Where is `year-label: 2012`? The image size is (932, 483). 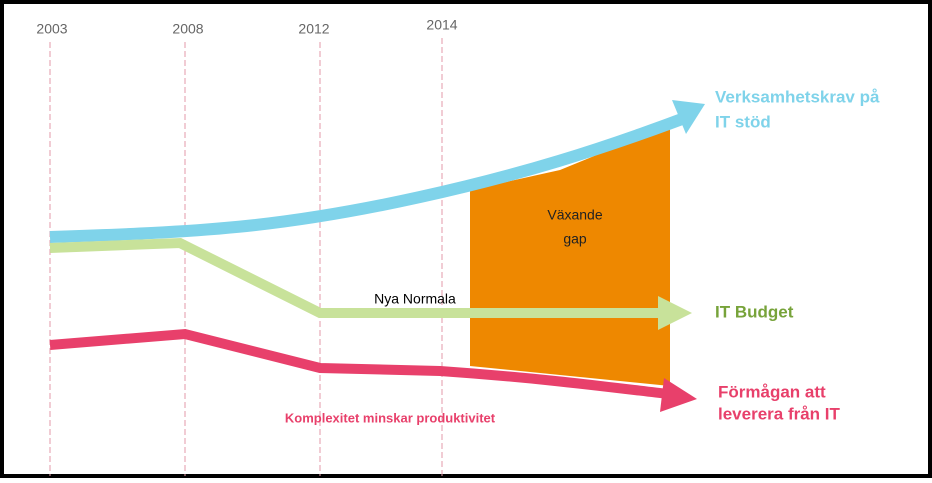
year-label: 2012 is located at coordinates (313, 29).